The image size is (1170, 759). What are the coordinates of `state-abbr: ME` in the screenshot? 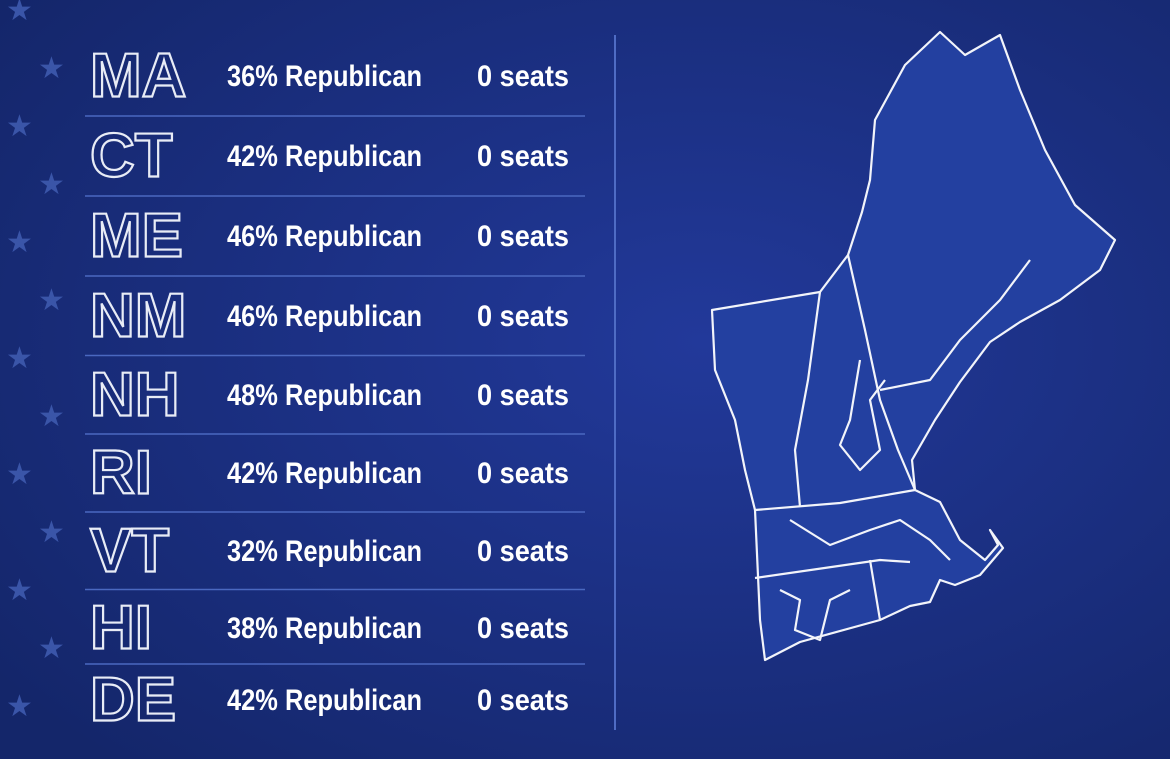 It's located at (136, 235).